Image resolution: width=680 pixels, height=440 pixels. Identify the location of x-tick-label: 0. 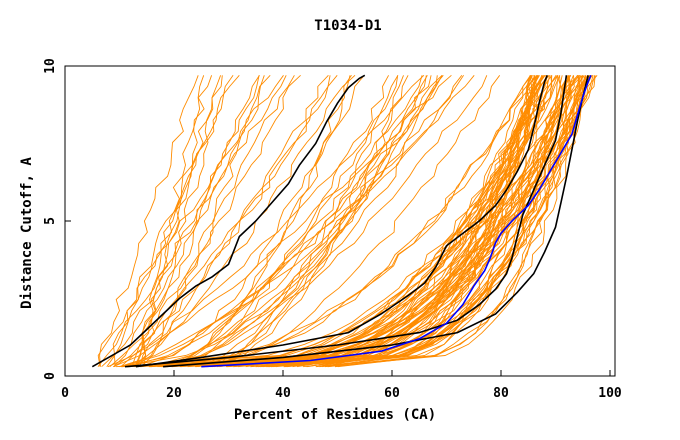
(65, 393).